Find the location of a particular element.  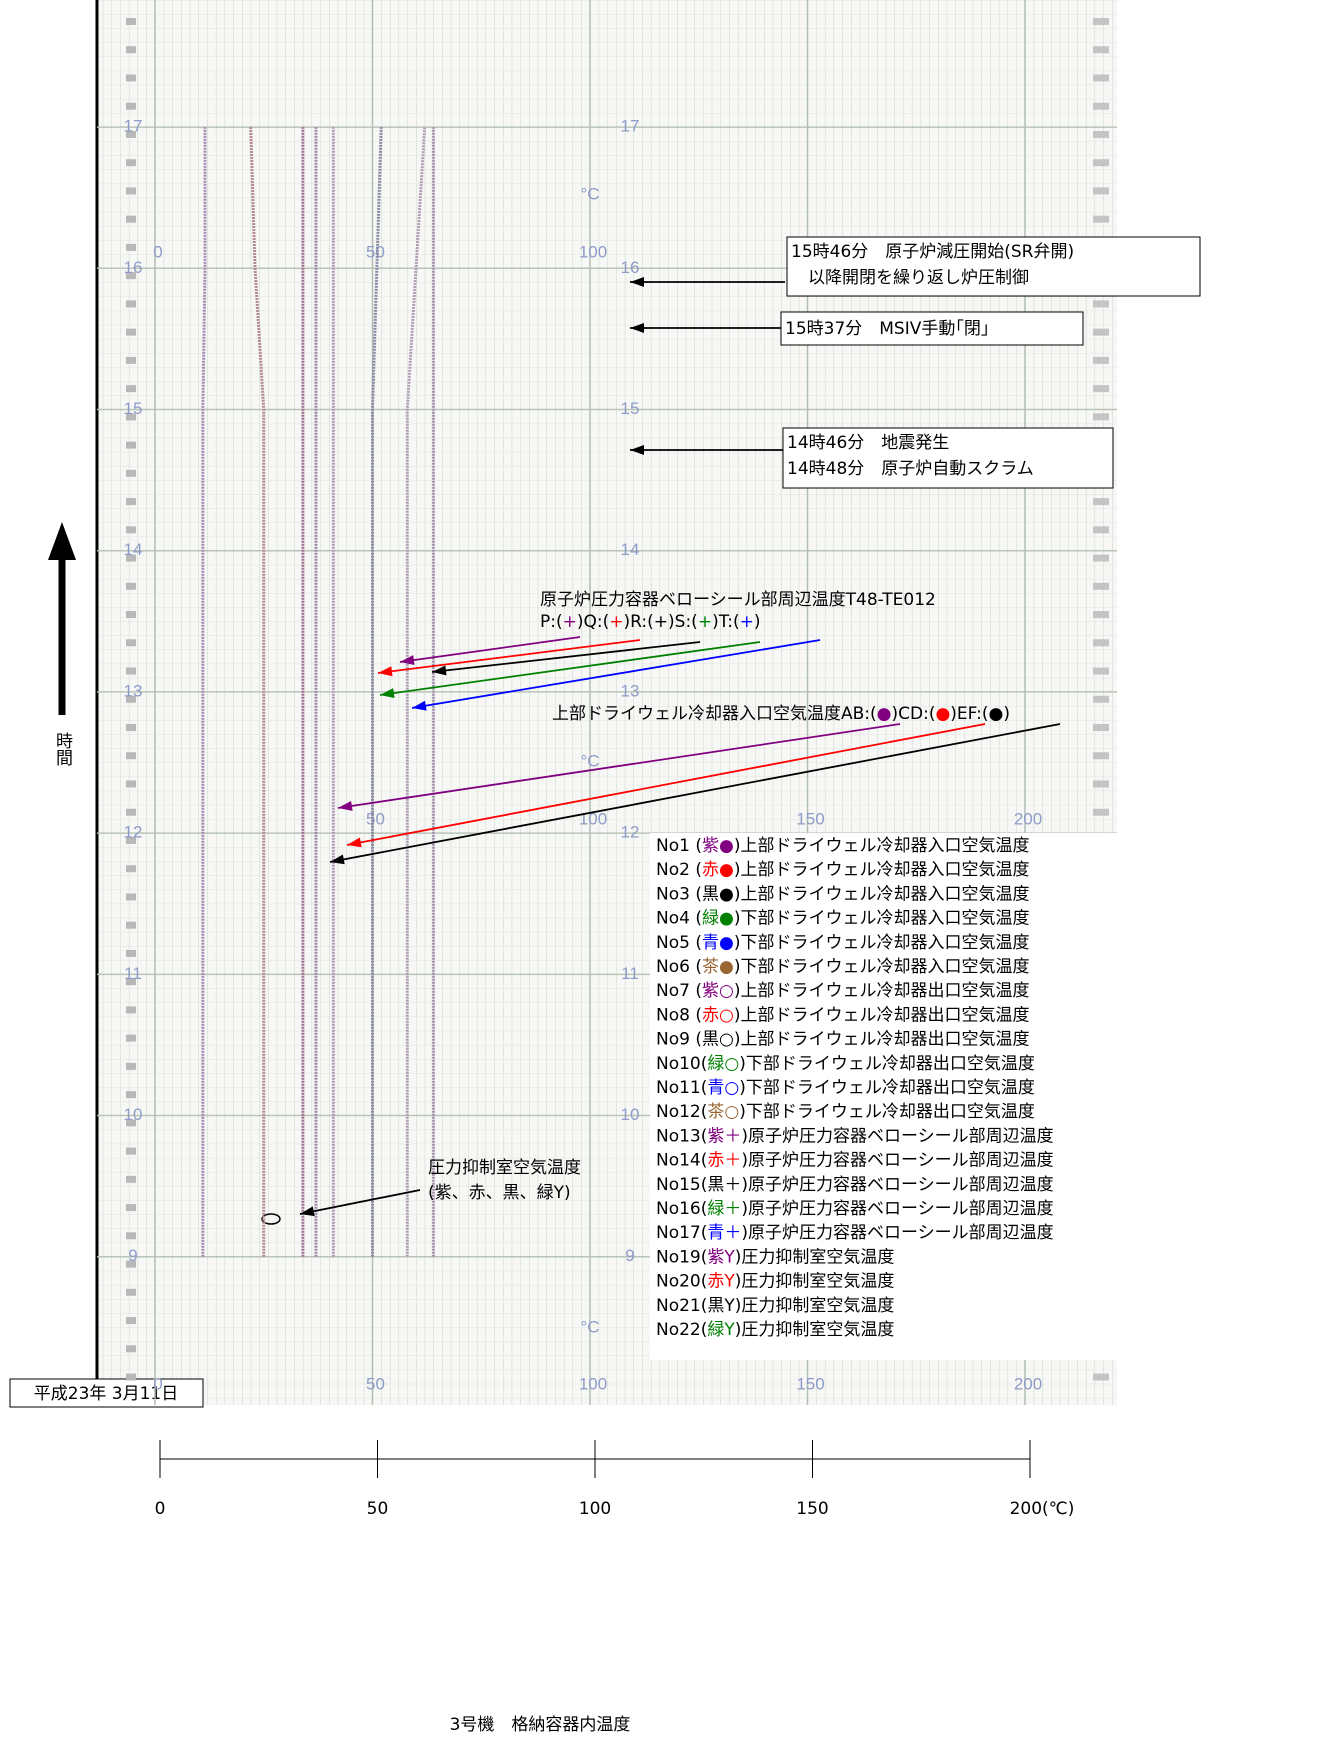

annotation: No16(緑＋)原子炉圧力容器ベローシール部周辺温度 is located at coordinates (855, 1209).